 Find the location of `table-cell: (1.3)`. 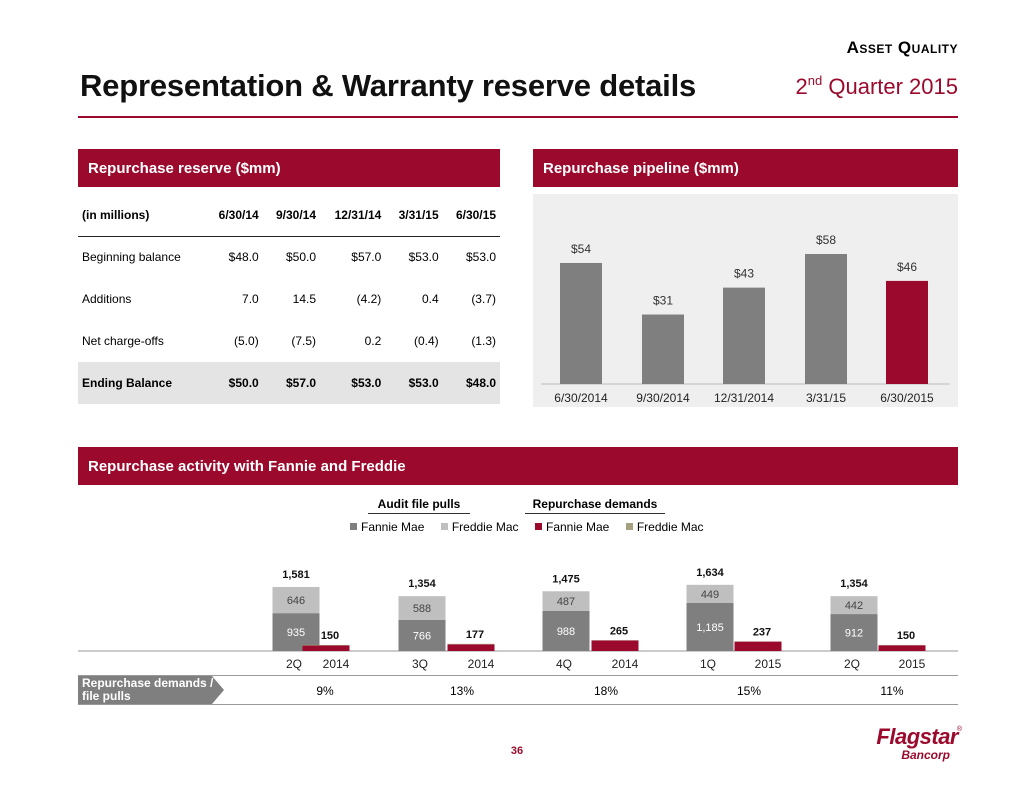

table-cell: (1.3) is located at coordinates (483, 341).